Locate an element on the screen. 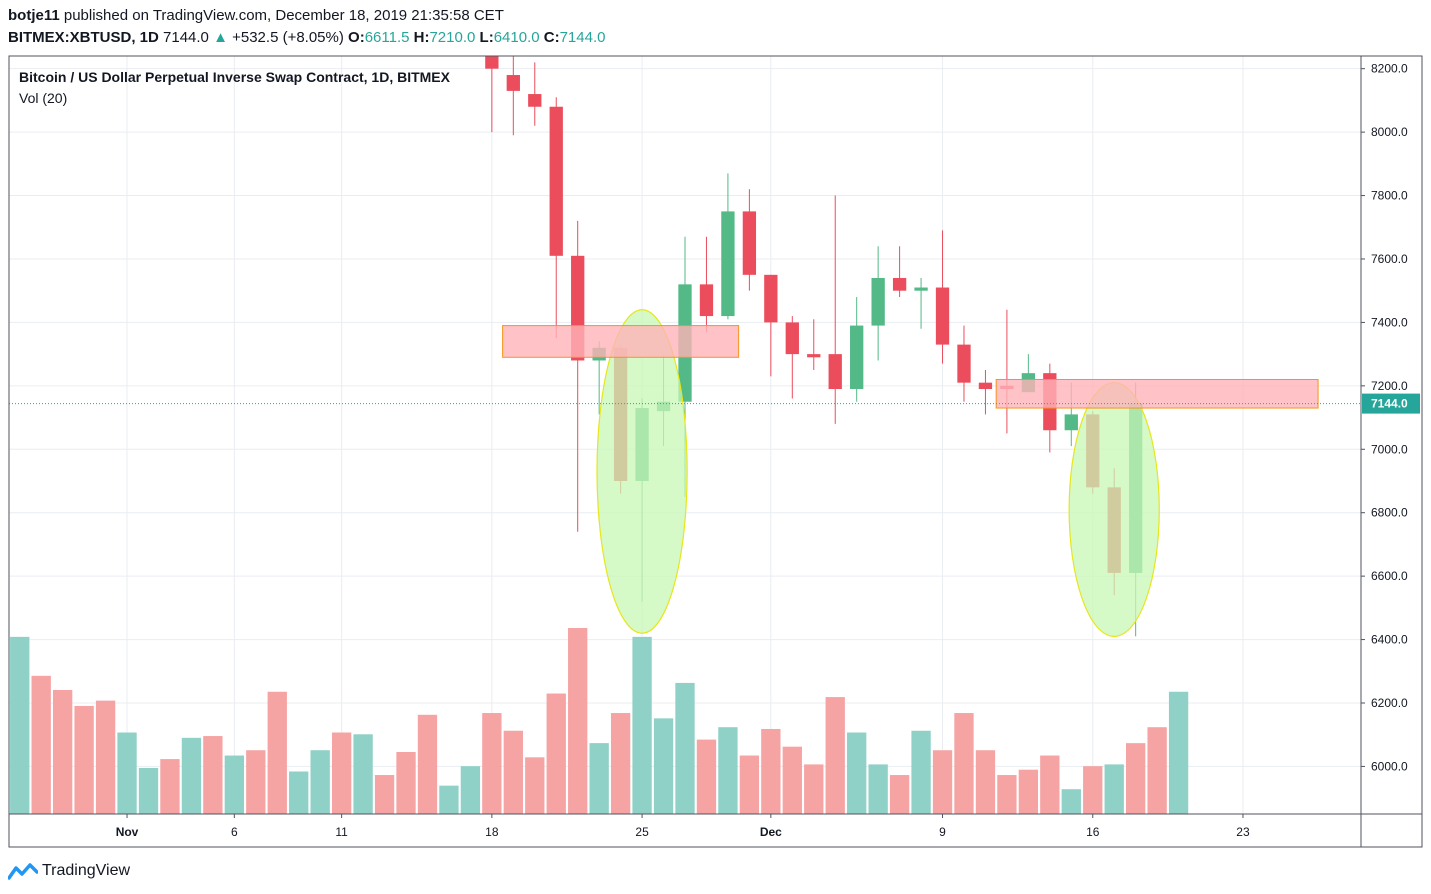 The image size is (1431, 894). high-value: 7210.0 is located at coordinates (452, 37).